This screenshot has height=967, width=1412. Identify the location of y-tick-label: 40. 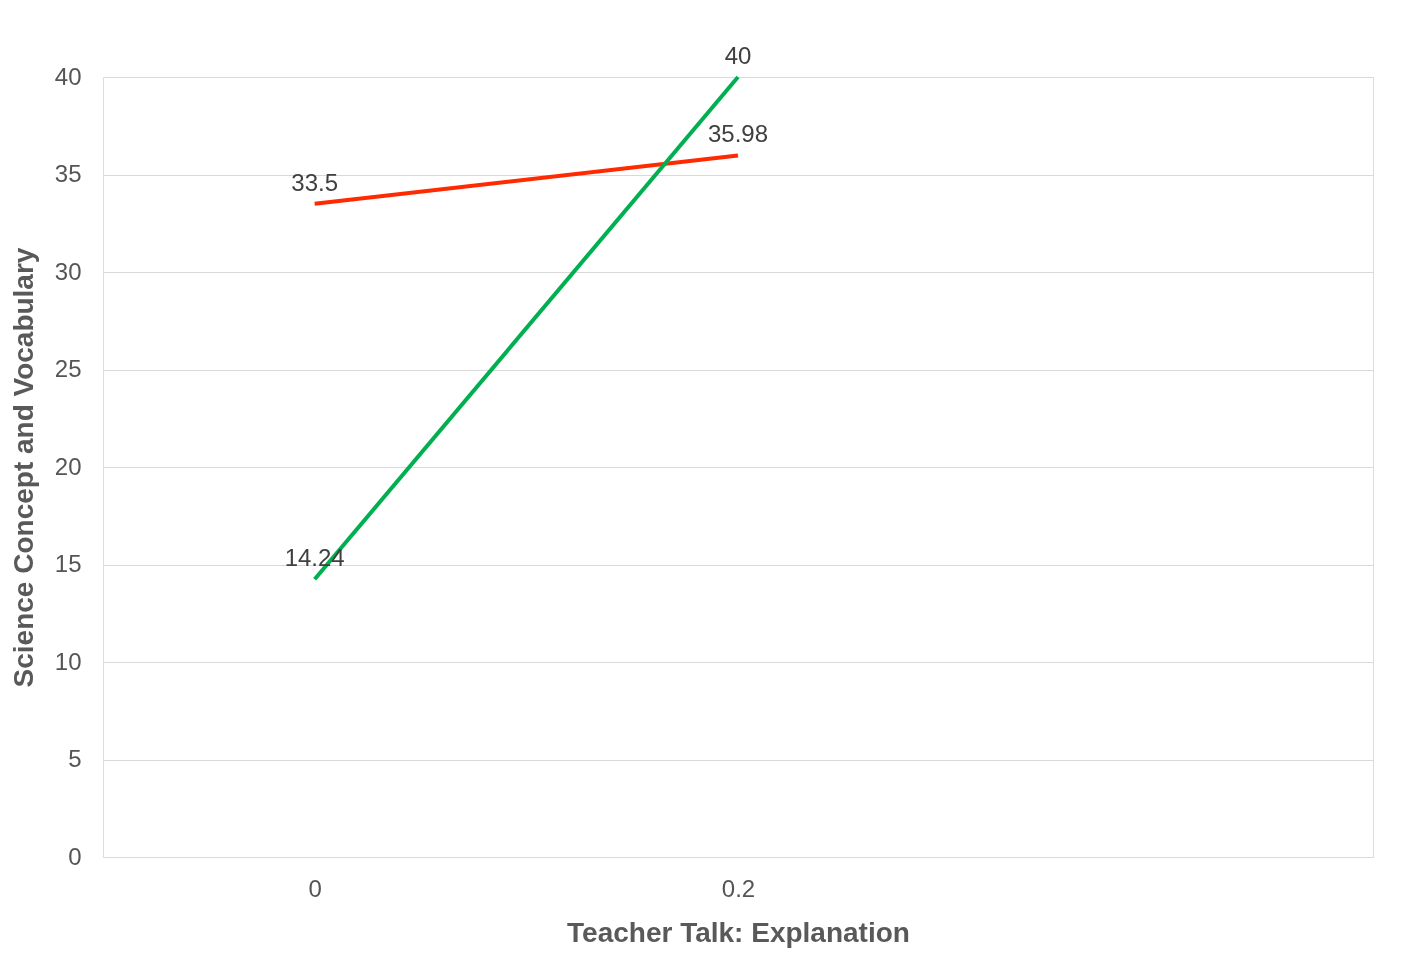
(68, 76).